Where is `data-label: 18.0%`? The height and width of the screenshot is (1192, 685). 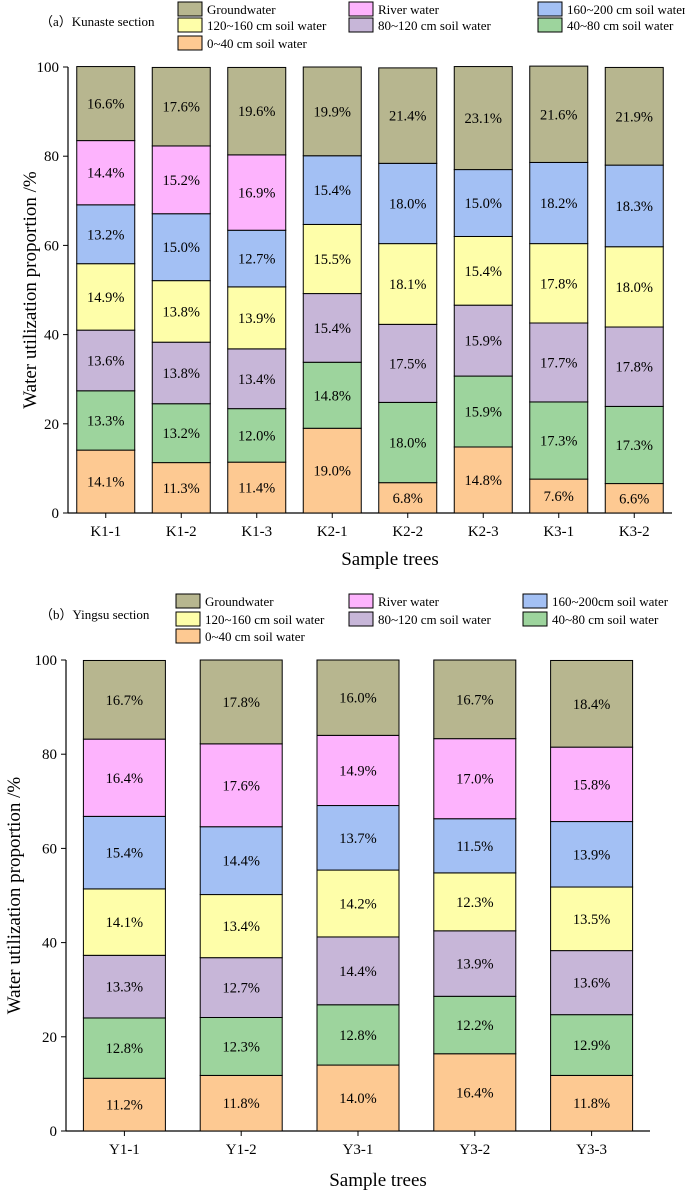 data-label: 18.0% is located at coordinates (407, 444).